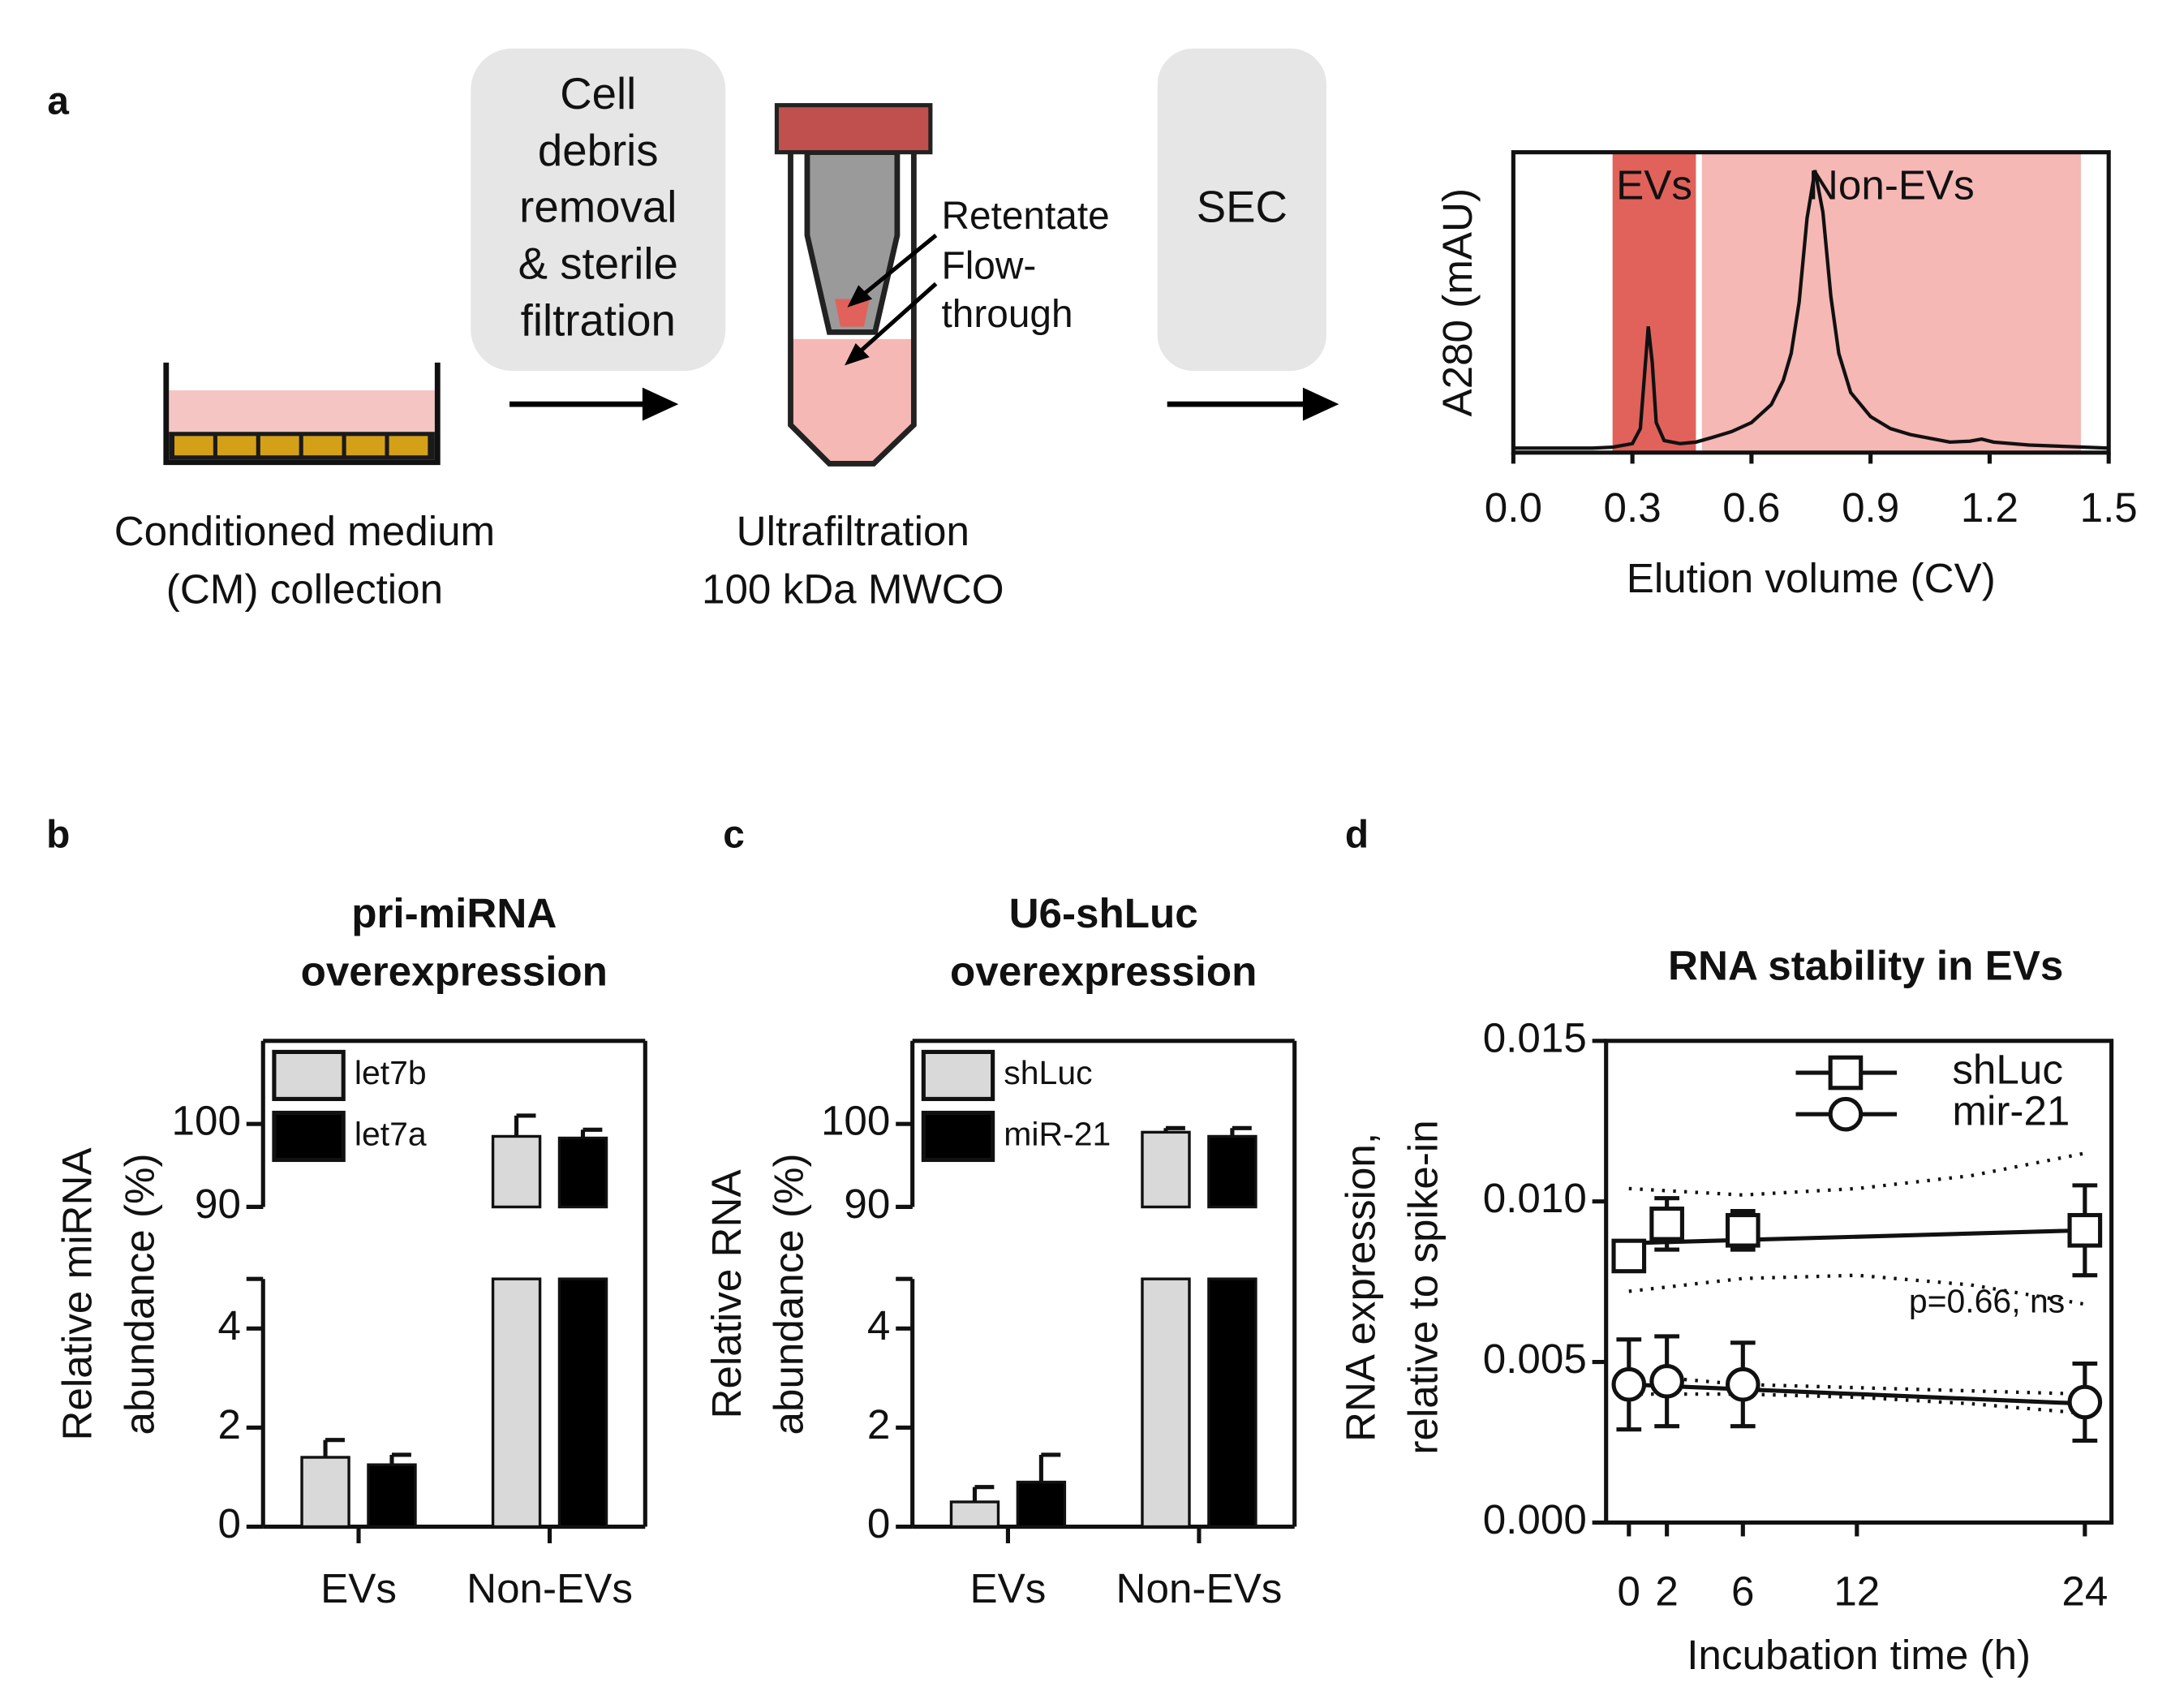 Image resolution: width=2171 pixels, height=1708 pixels. What do you see at coordinates (304, 531) in the screenshot?
I see `caption: Conditioned medium` at bounding box center [304, 531].